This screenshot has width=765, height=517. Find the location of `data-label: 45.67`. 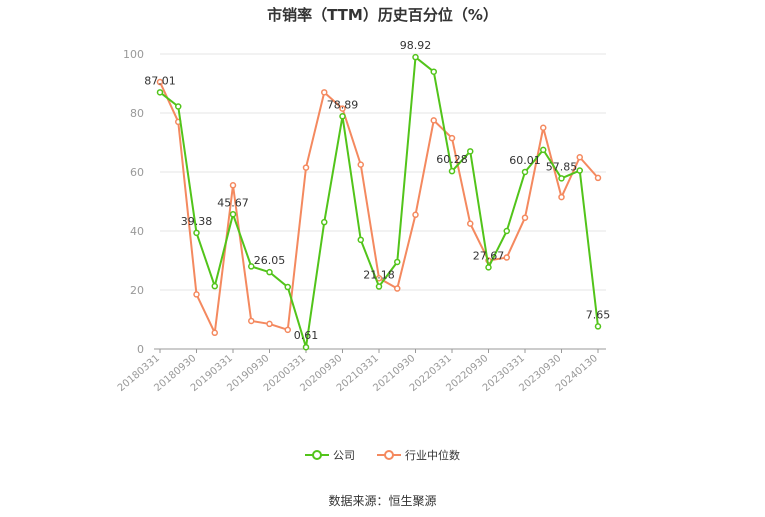

data-label: 45.67 is located at coordinates (233, 202).